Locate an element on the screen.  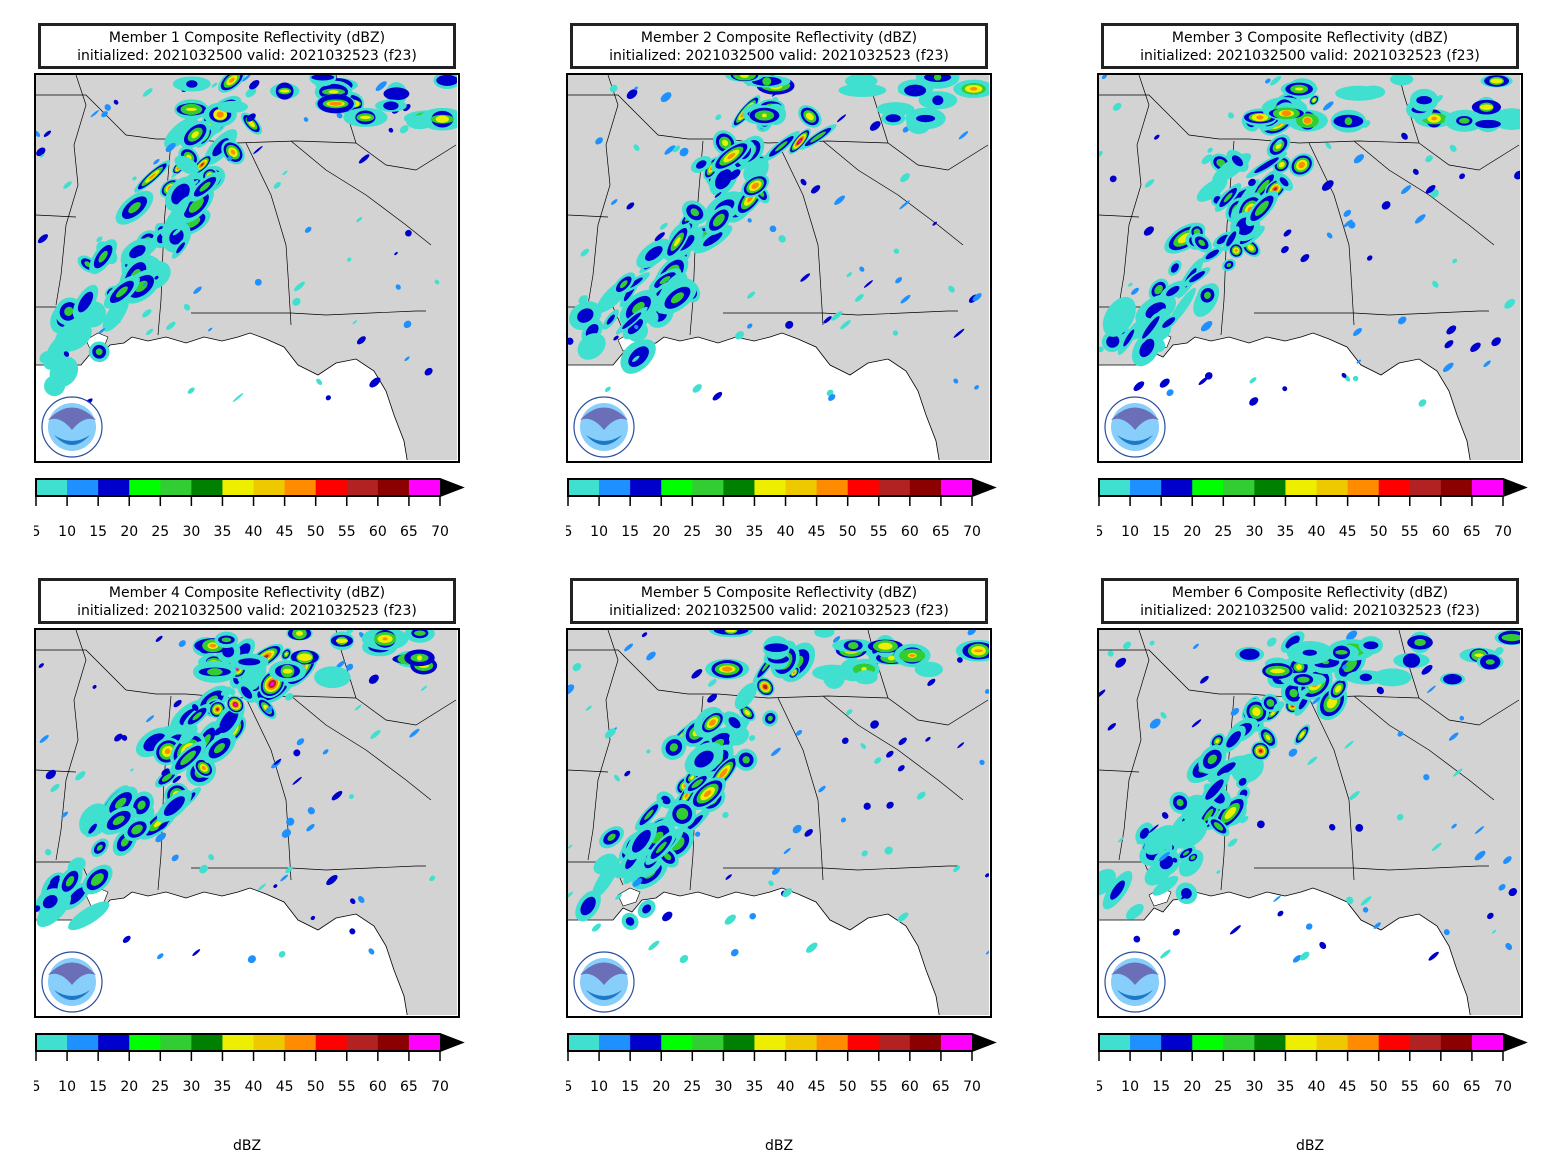
colorbar-tick-label: 15 is located at coordinates (1161, 1087).